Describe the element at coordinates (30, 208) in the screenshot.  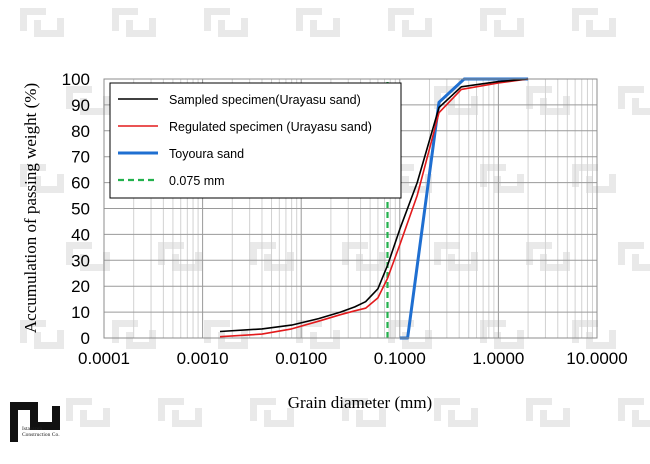
I see `y-axis-label: Accumulation of passing weight (%)` at that location.